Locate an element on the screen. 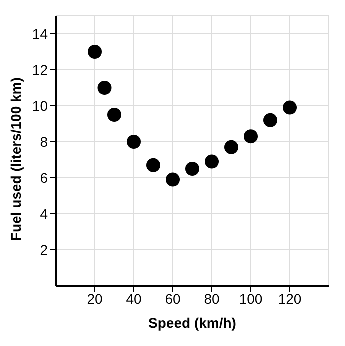 This screenshot has height=346, width=345. x-tick-label: 100 is located at coordinates (251, 298).